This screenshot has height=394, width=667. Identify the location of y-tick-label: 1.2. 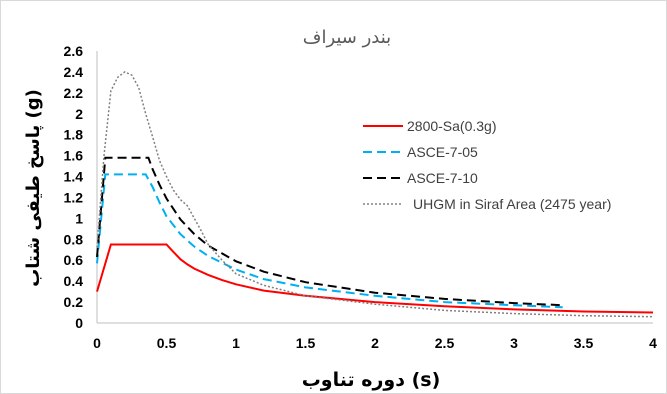
(74, 197).